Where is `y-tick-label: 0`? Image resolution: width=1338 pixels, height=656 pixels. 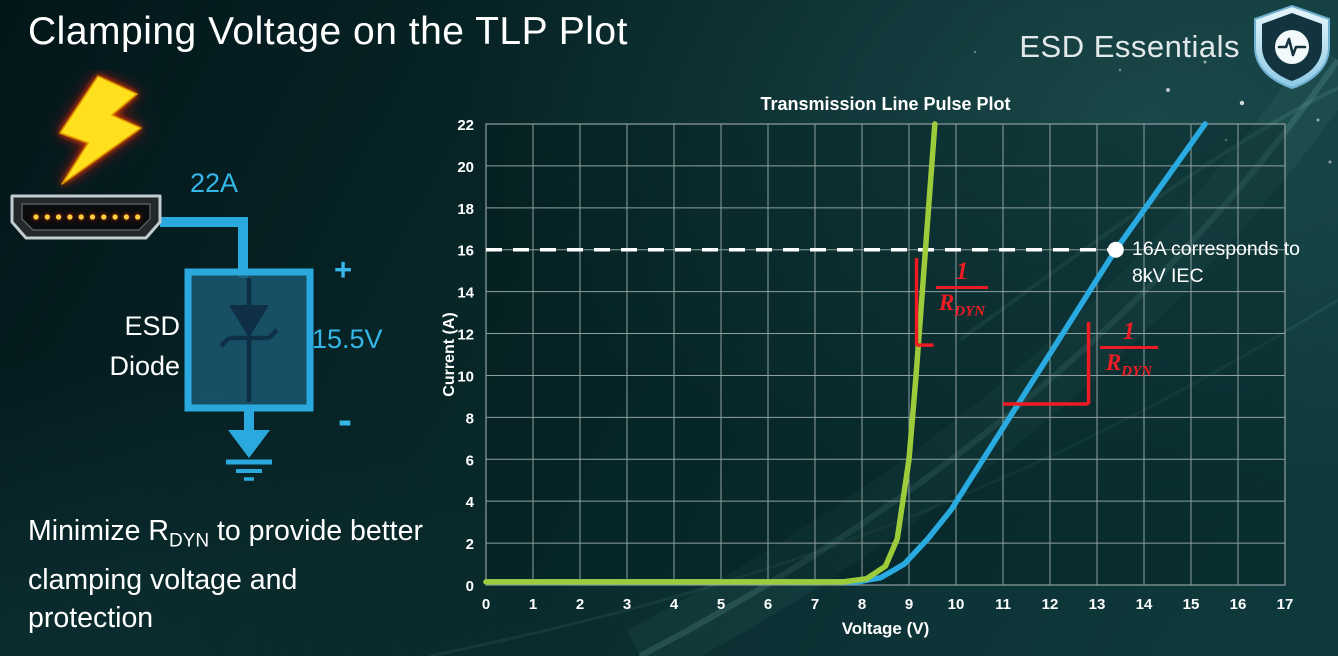 y-tick-label: 0 is located at coordinates (470, 586).